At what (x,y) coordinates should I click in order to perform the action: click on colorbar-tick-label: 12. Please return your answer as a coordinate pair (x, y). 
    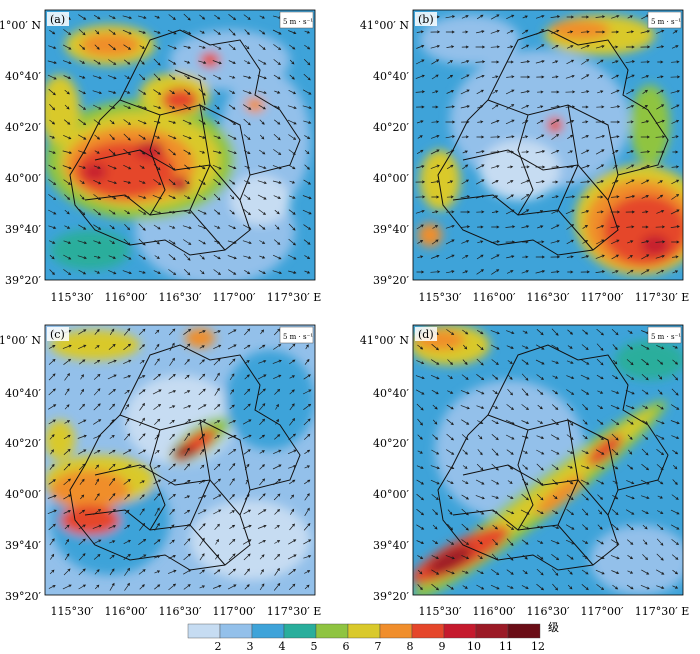
    Looking at the image, I should click on (538, 646).